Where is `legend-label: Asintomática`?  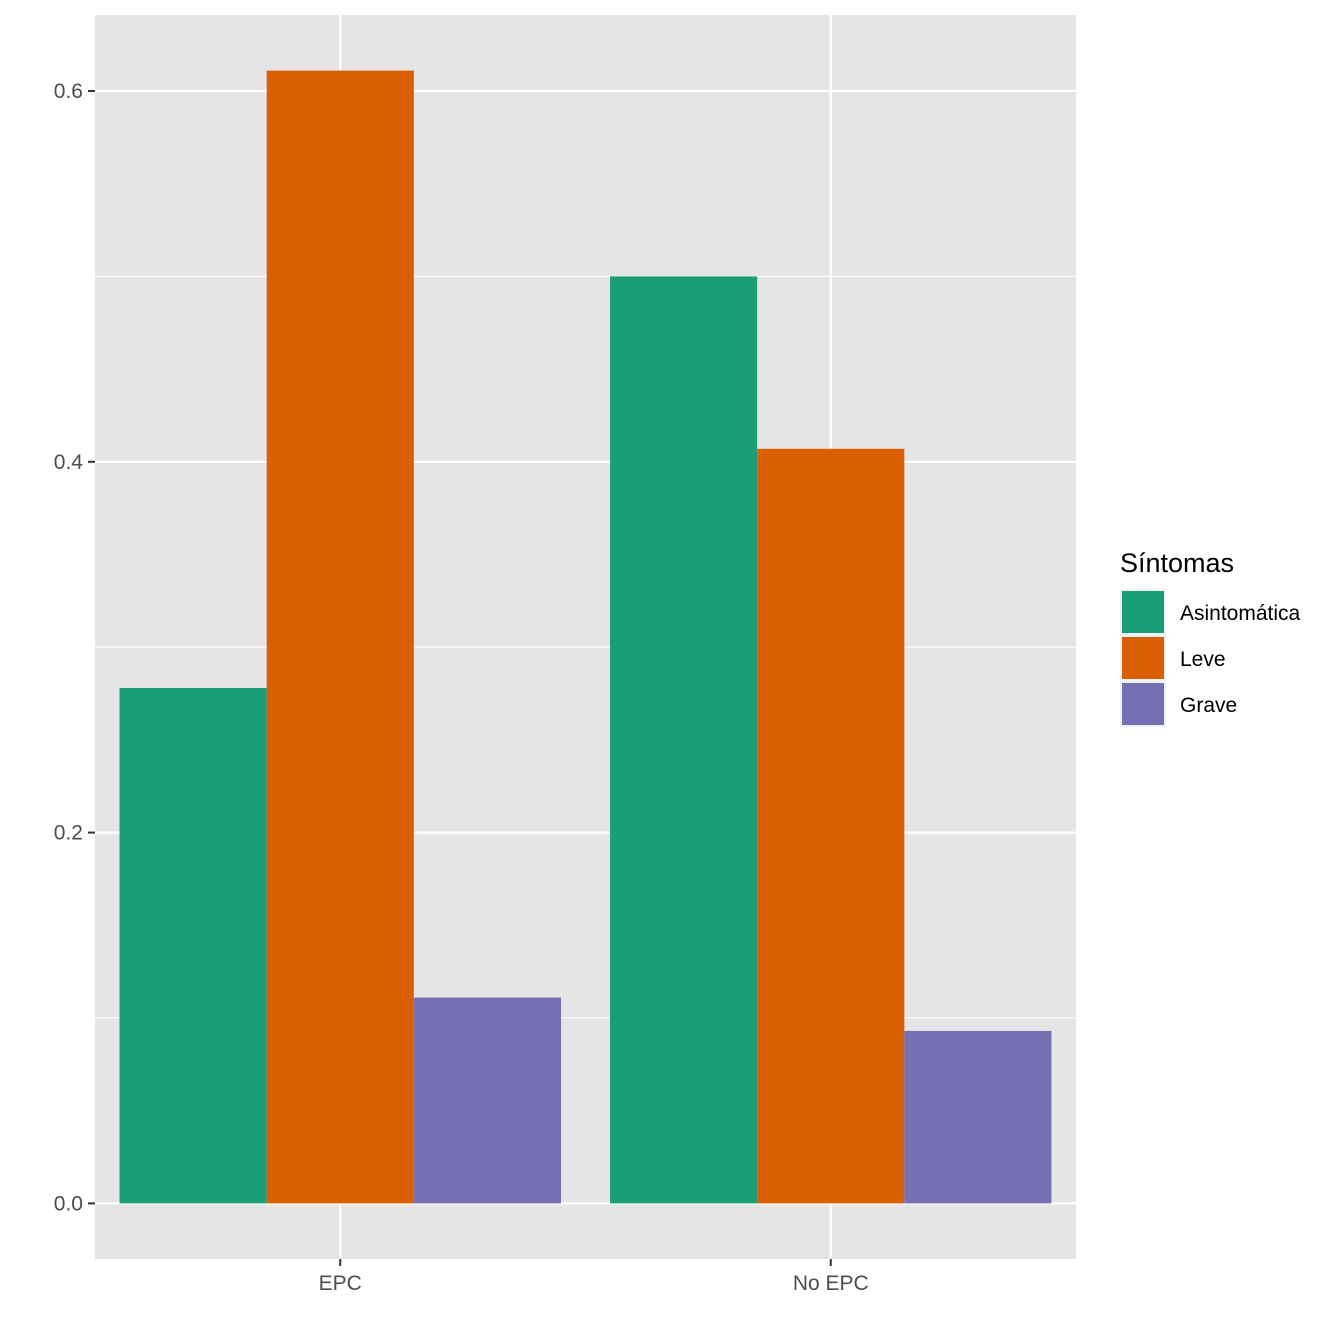 legend-label: Asintomática is located at coordinates (1240, 613).